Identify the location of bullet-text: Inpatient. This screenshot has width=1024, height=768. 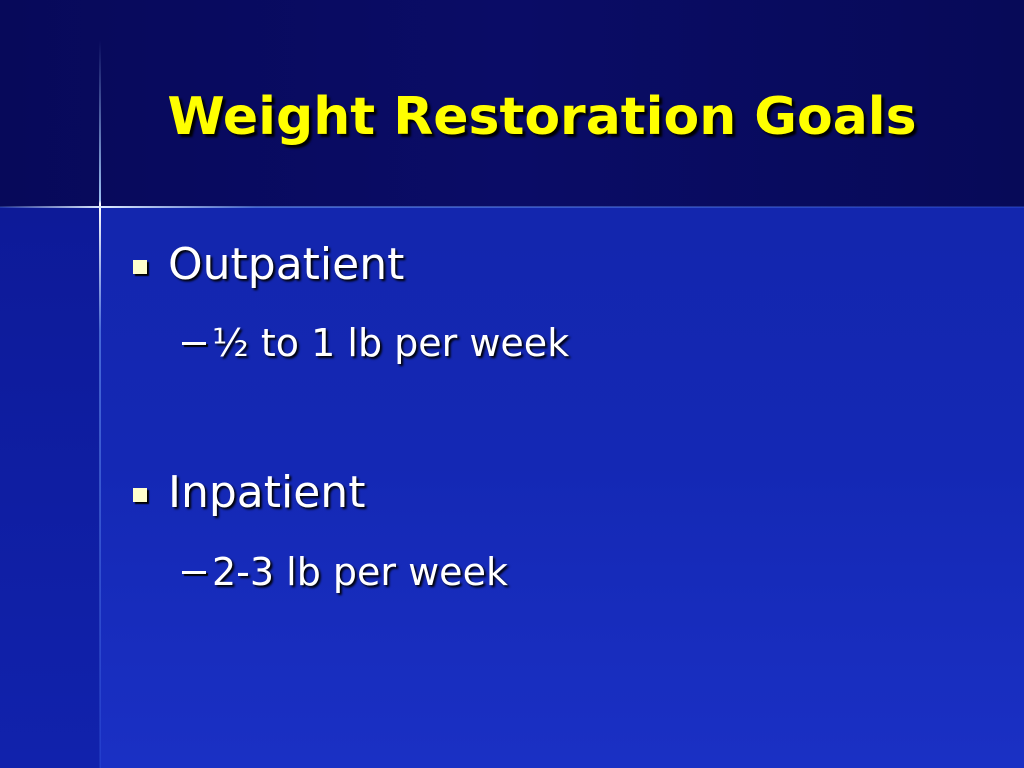
(267, 492).